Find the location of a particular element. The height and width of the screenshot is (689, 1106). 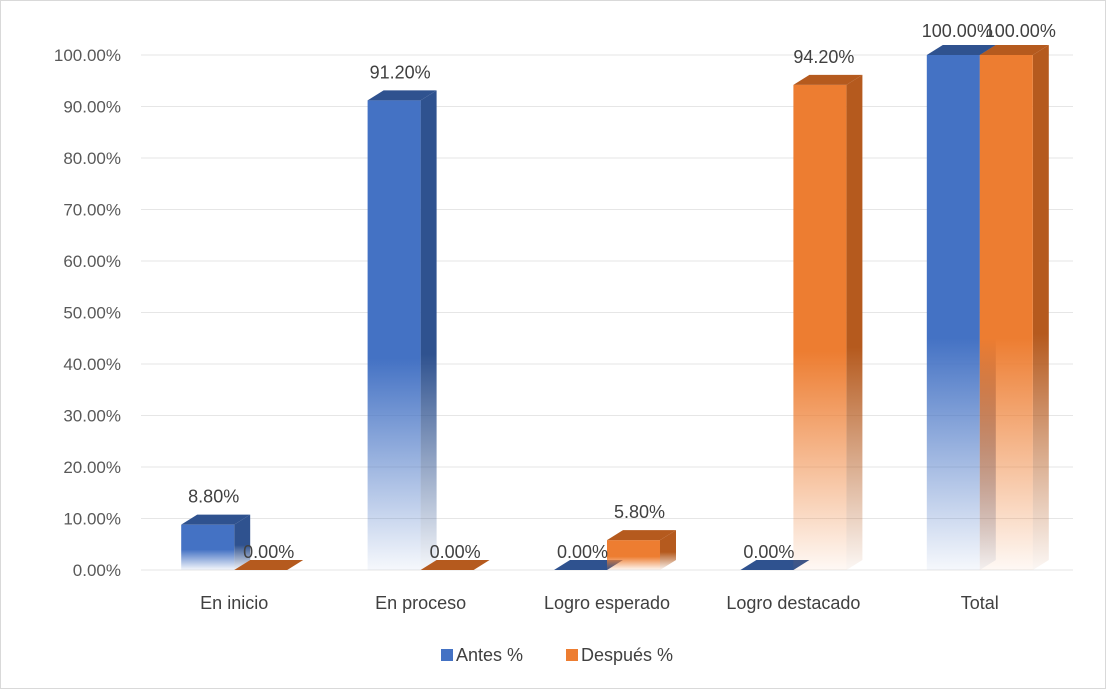

x-category-label: En proceso is located at coordinates (420, 603).